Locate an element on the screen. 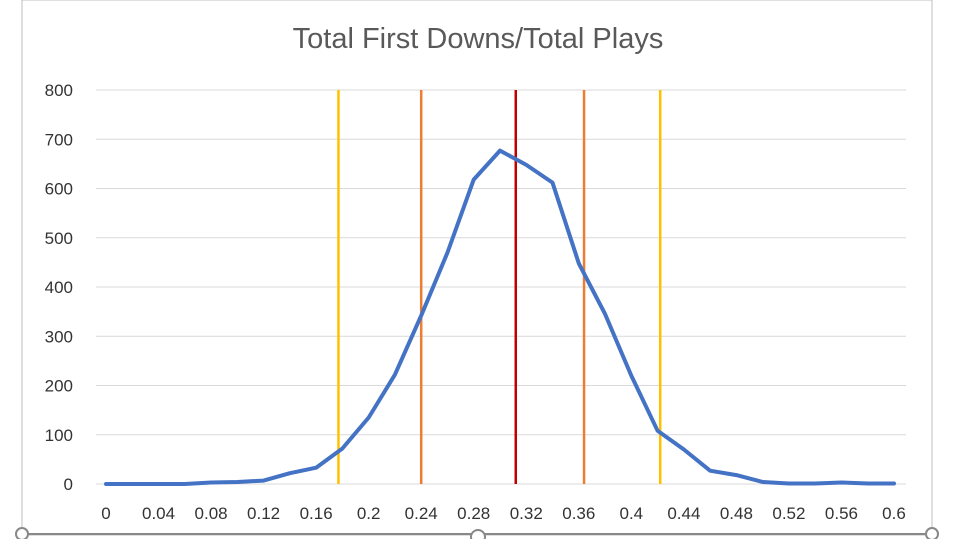 This screenshot has width=961, height=539. x-tick-label: 0.56 is located at coordinates (841, 513).